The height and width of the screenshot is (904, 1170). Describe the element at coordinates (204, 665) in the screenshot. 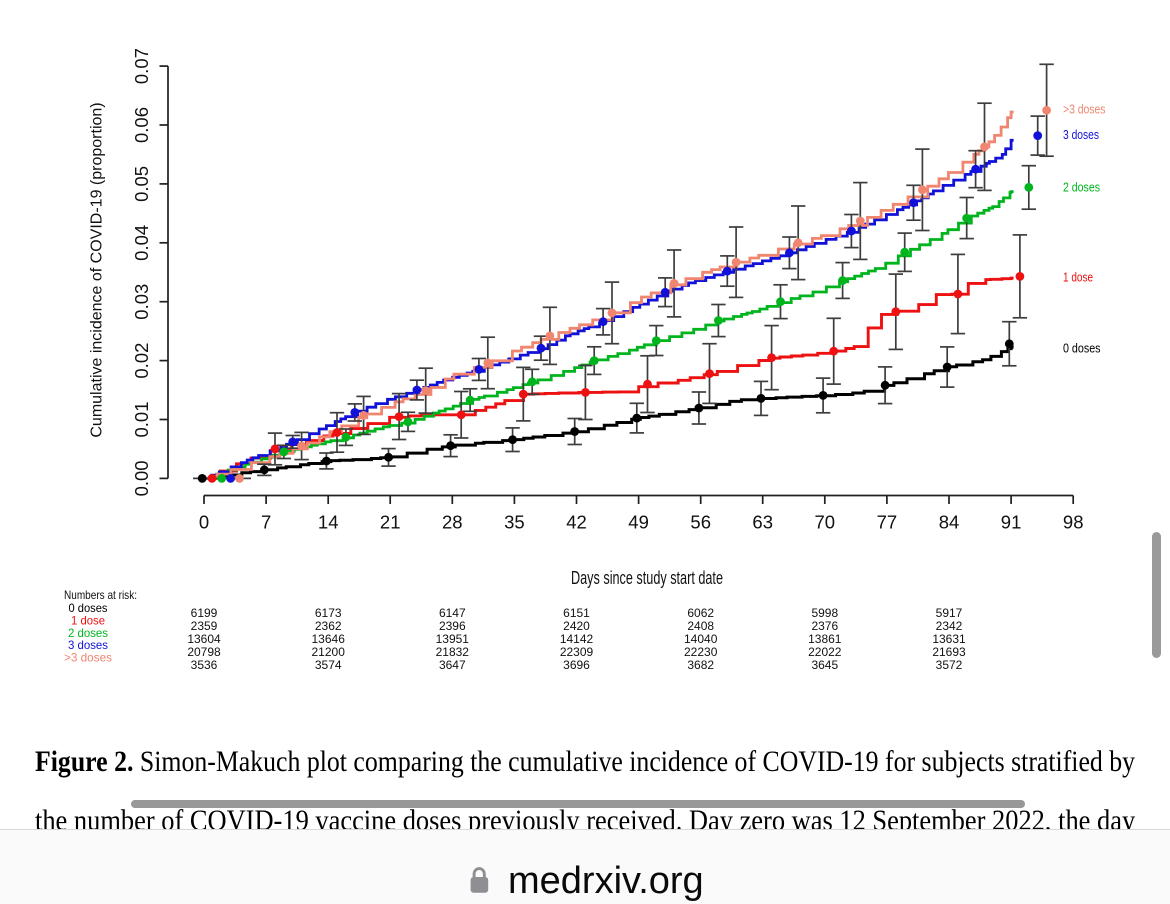

I see `svg-text: 3536` at that location.